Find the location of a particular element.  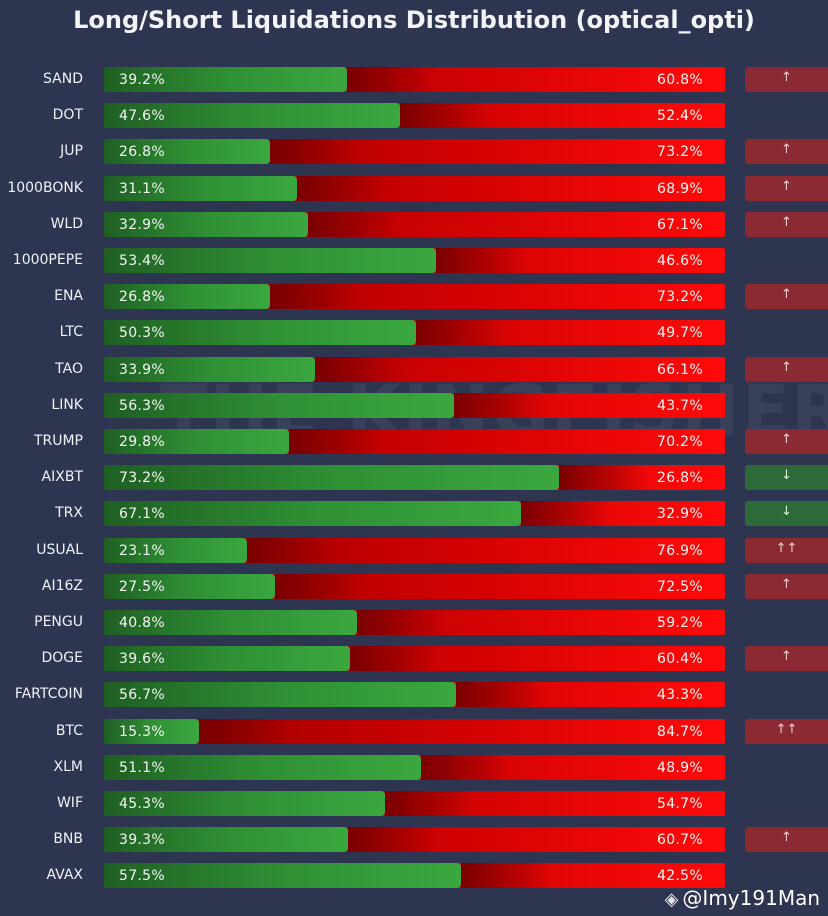

long-value-label: 47.6% is located at coordinates (142, 116).